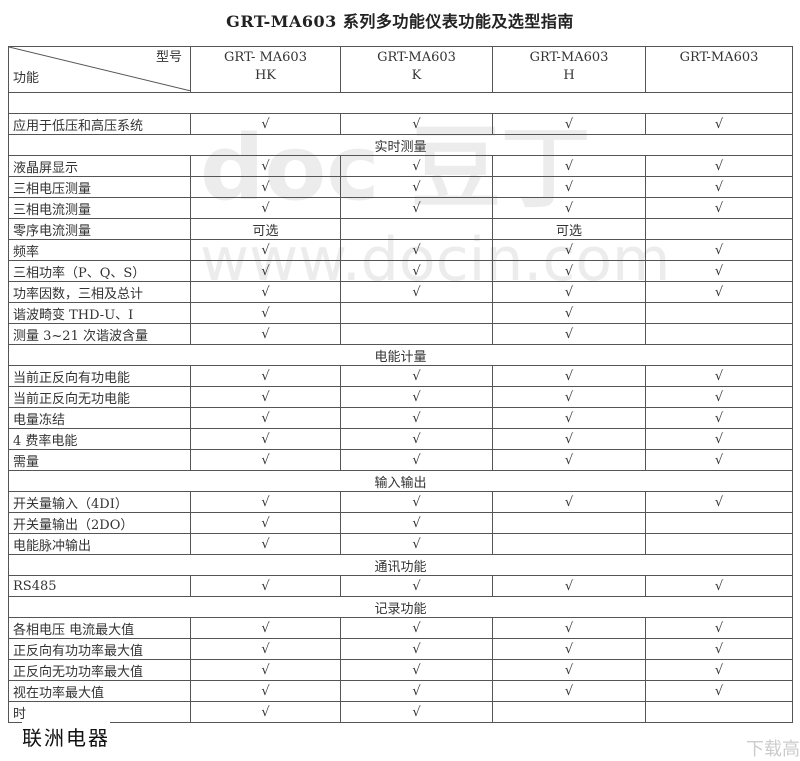 The height and width of the screenshot is (761, 800). What do you see at coordinates (400, 565) in the screenshot?
I see `section-title: 通讯功能` at bounding box center [400, 565].